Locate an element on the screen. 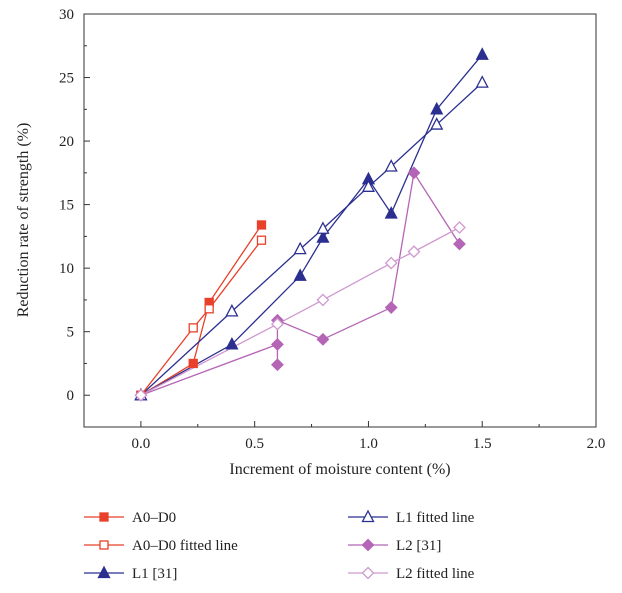  y-tick-label: 0 is located at coordinates (71, 396).